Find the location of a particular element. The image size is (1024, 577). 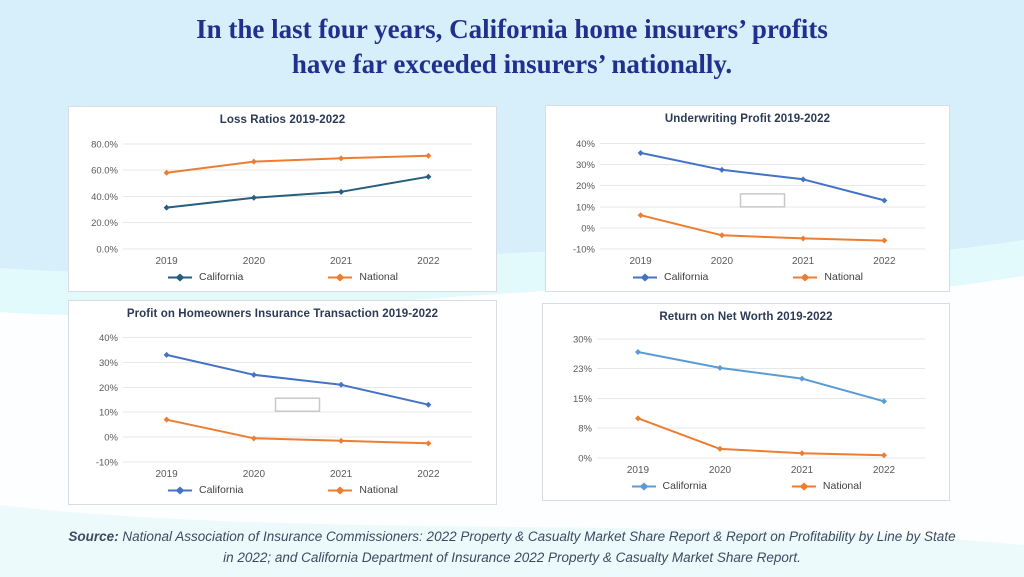

y-tick-label: 60.0% is located at coordinates (104, 171).